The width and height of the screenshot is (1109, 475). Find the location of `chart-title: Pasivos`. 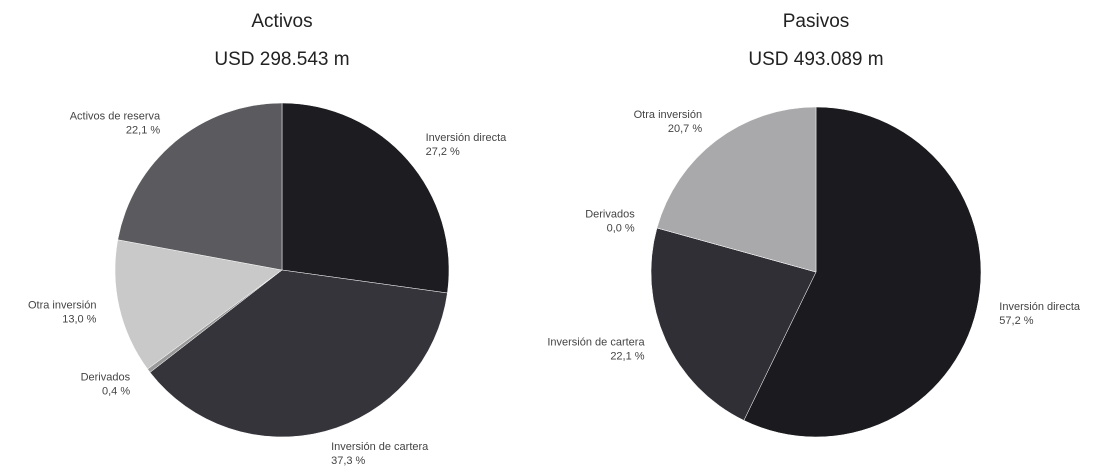

chart-title: Pasivos is located at coordinates (816, 21).